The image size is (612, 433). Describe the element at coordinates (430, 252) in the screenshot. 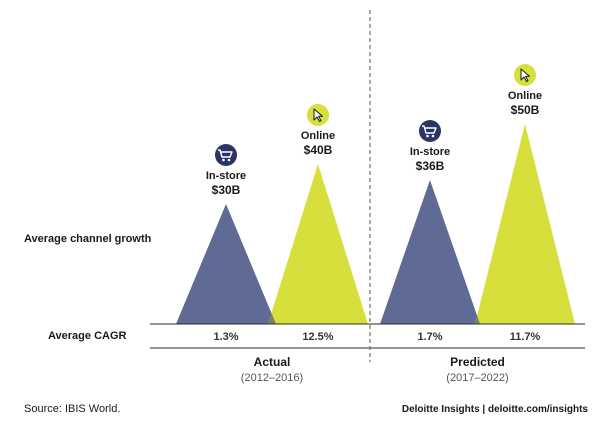

I see `triangle-predicted-in-store` at that location.